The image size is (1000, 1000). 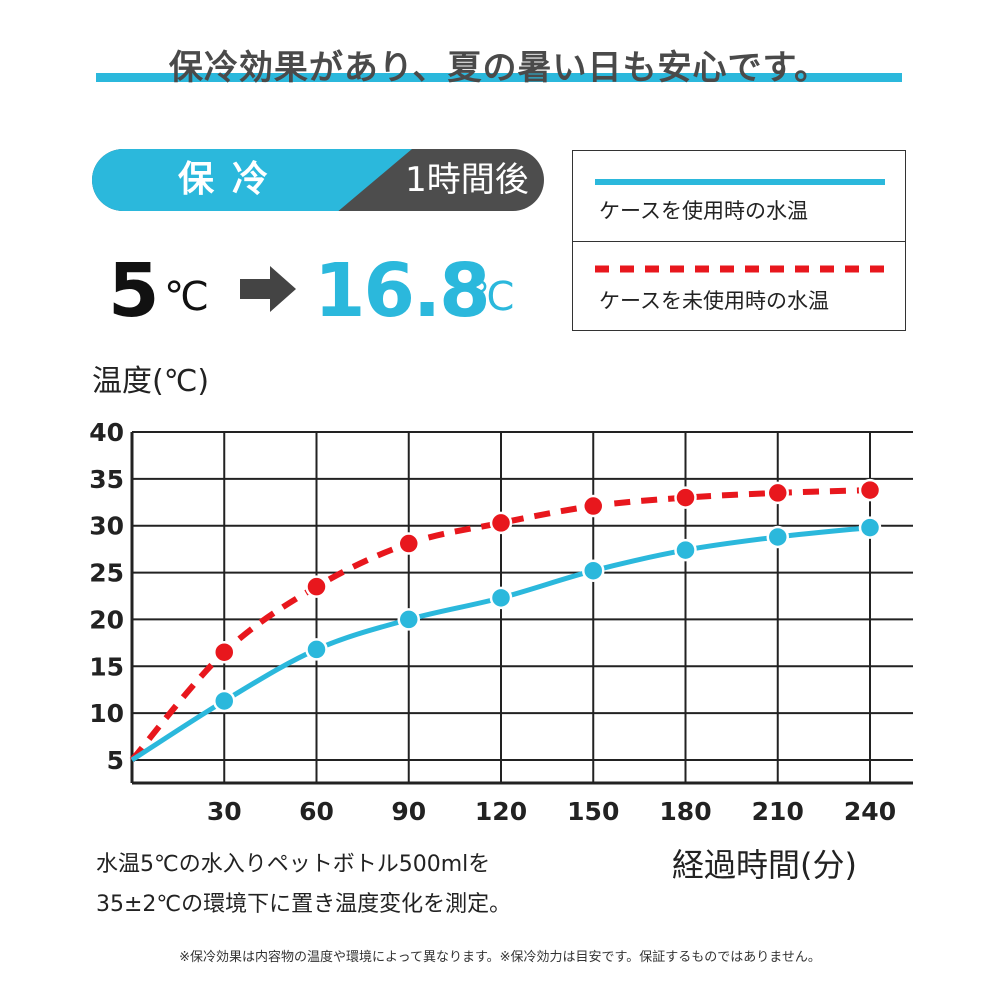 I want to click on headline: 保冷効果があり、夏の暑い日も安心です。, so click(x=499, y=68).